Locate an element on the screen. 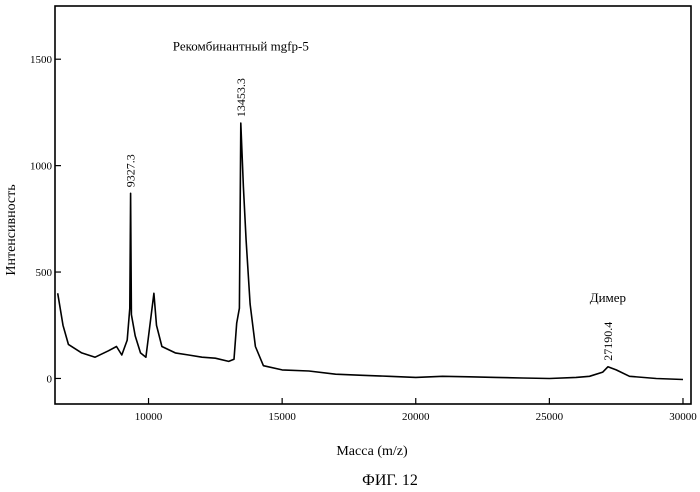 The width and height of the screenshot is (700, 492). x-tick-label: 30000 is located at coordinates (683, 417).